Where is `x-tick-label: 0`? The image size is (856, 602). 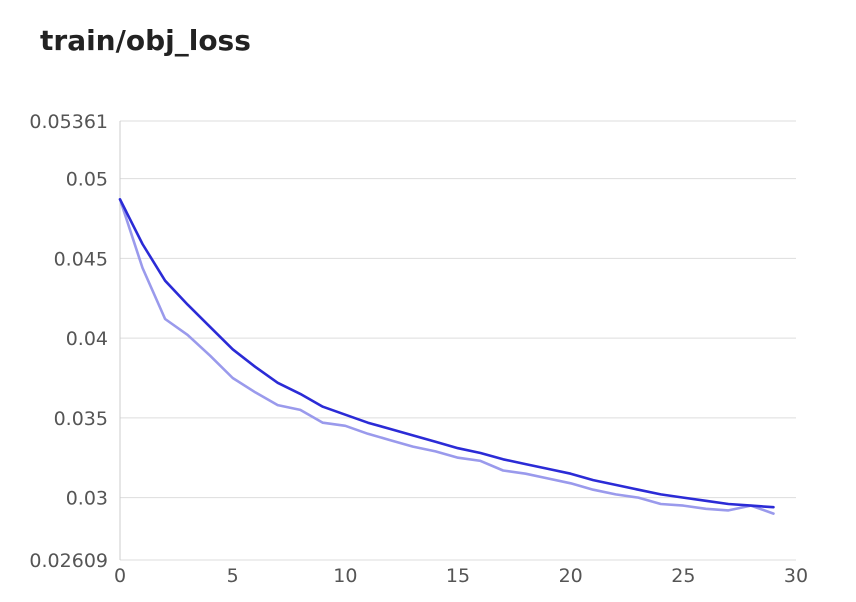 x-tick-label: 0 is located at coordinates (120, 576).